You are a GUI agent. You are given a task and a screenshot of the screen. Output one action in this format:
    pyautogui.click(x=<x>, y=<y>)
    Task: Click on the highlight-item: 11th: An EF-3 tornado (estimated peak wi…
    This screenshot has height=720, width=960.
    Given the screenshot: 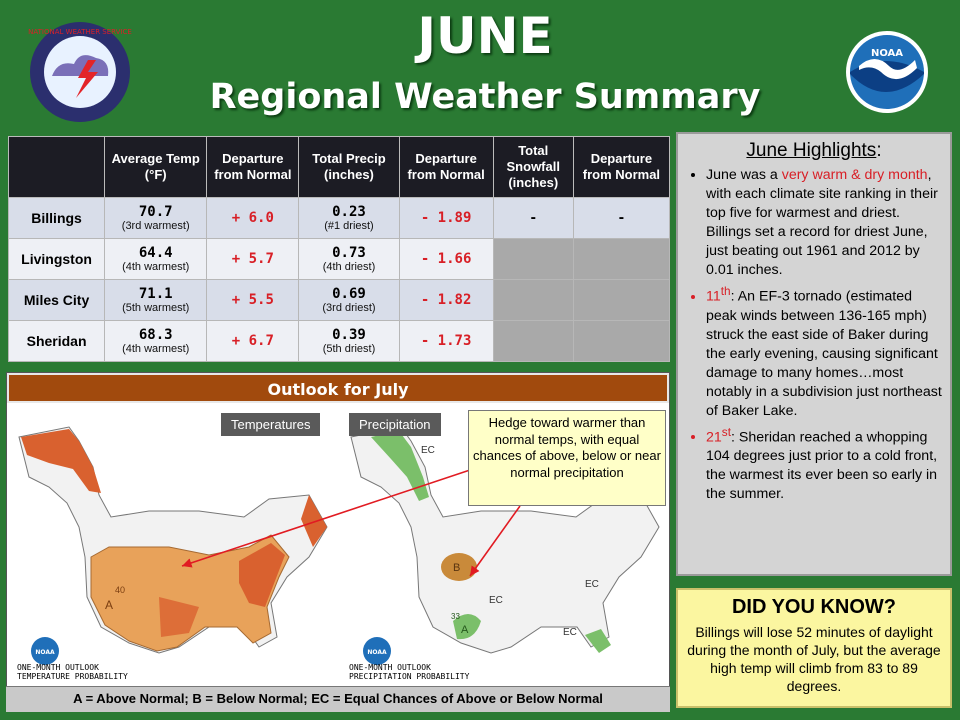 What is the action you would take?
    pyautogui.click(x=825, y=351)
    